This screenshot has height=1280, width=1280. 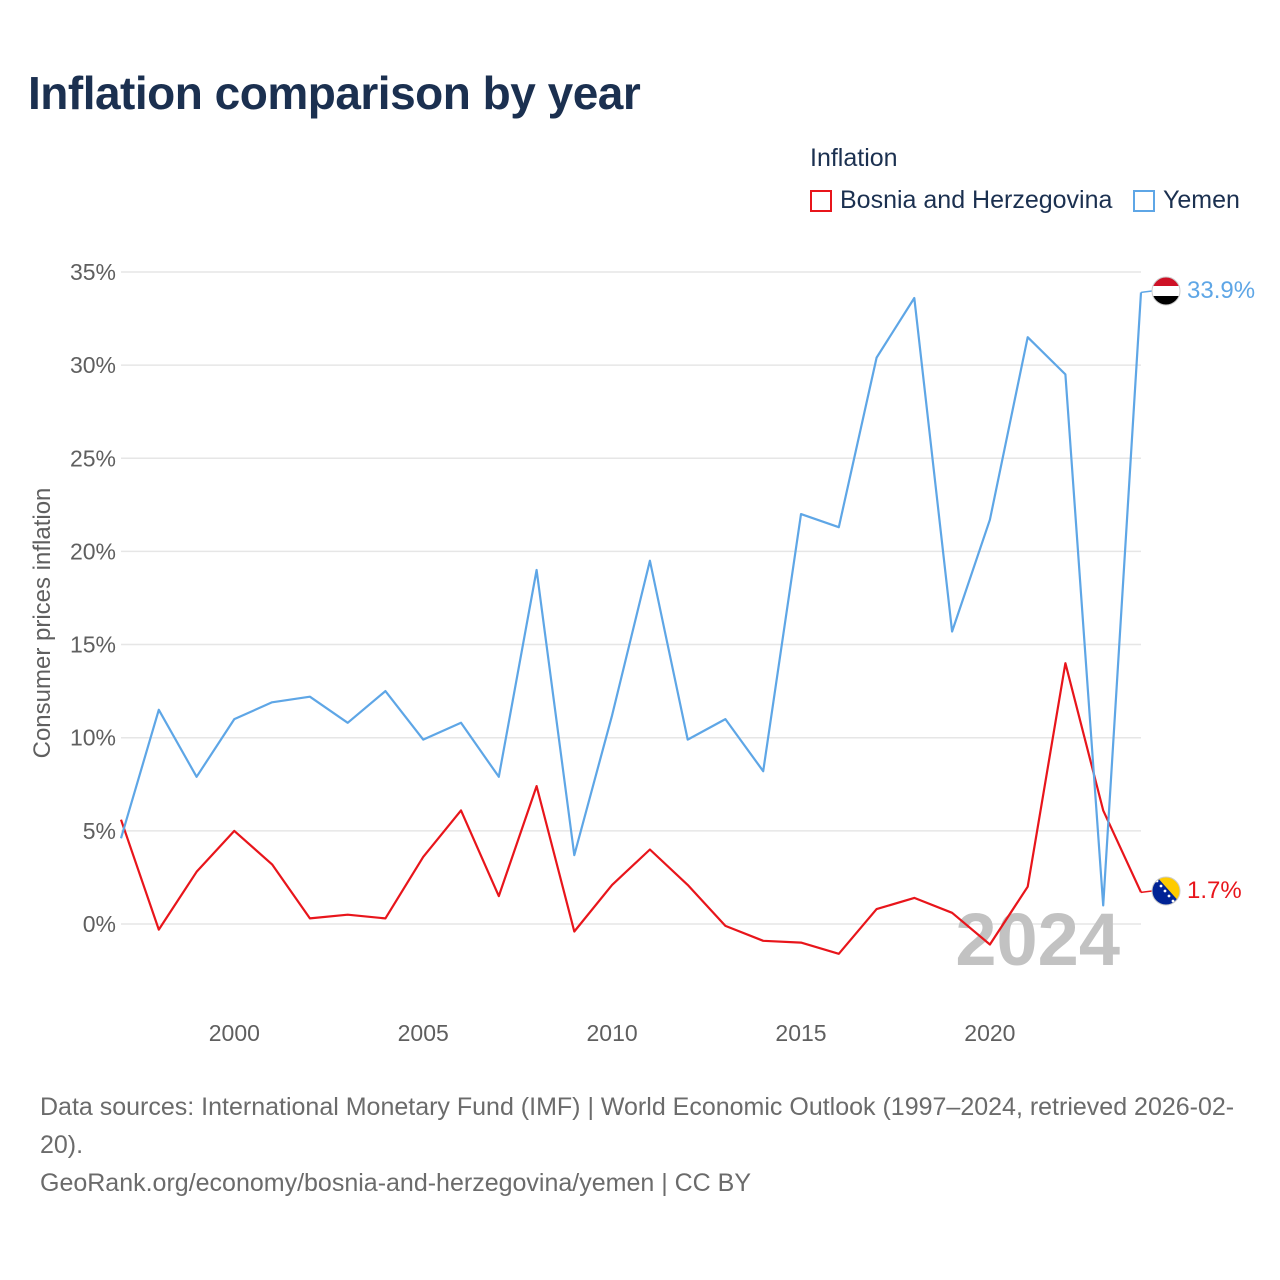 What do you see at coordinates (1144, 200) in the screenshot?
I see `legend-swatch-yemen` at bounding box center [1144, 200].